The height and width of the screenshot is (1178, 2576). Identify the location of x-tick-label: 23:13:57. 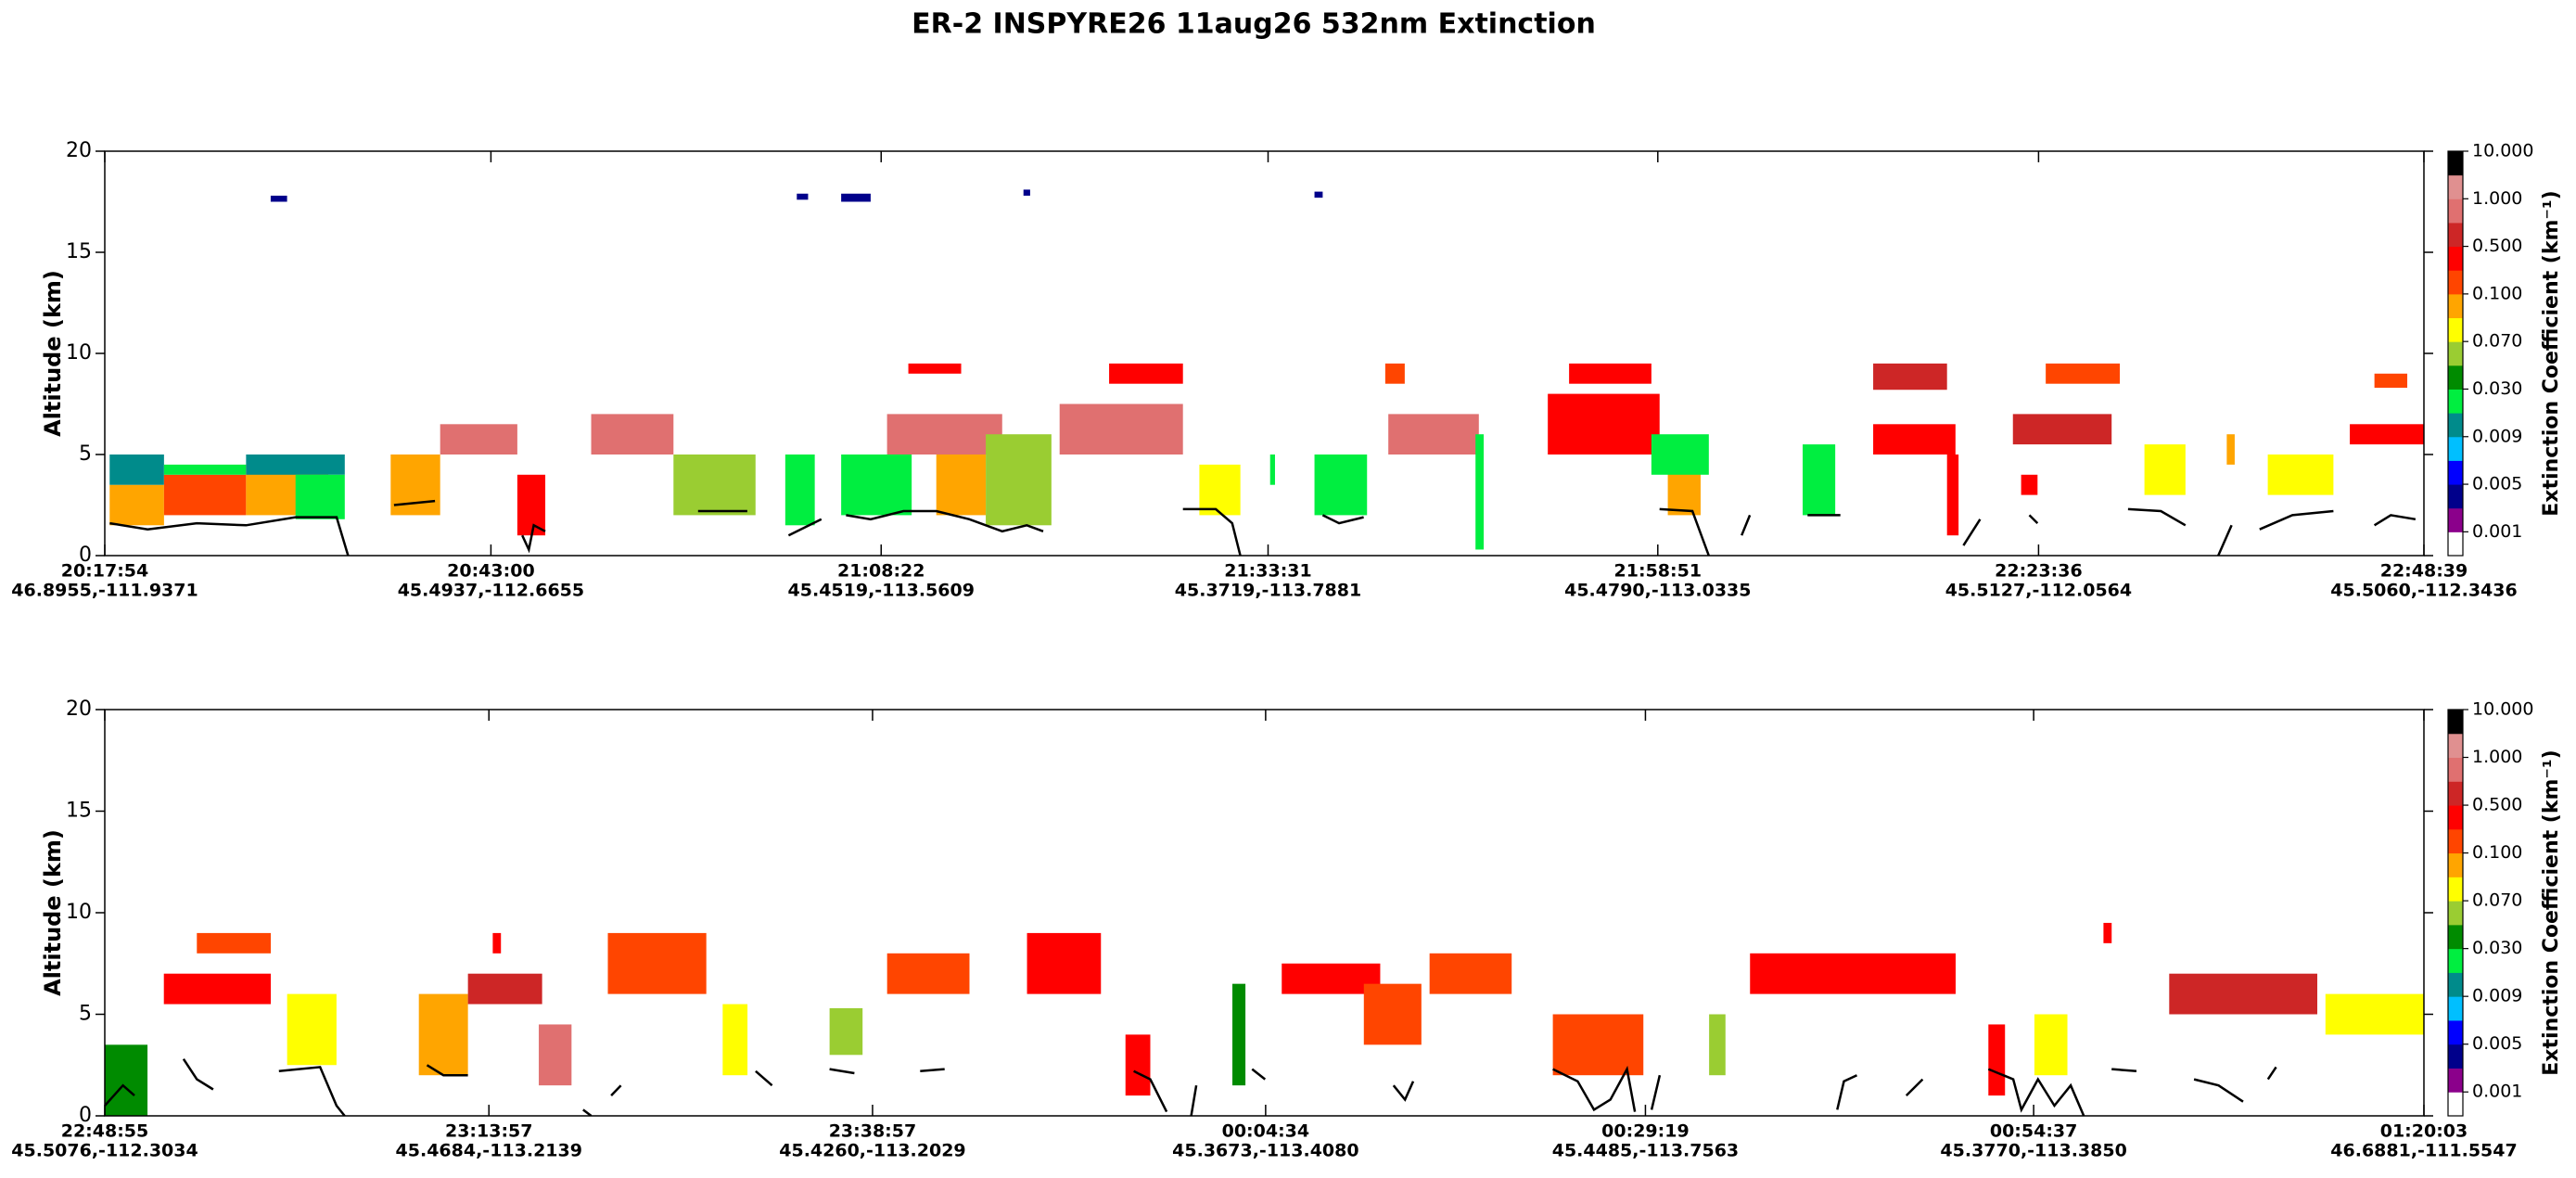
(489, 1131).